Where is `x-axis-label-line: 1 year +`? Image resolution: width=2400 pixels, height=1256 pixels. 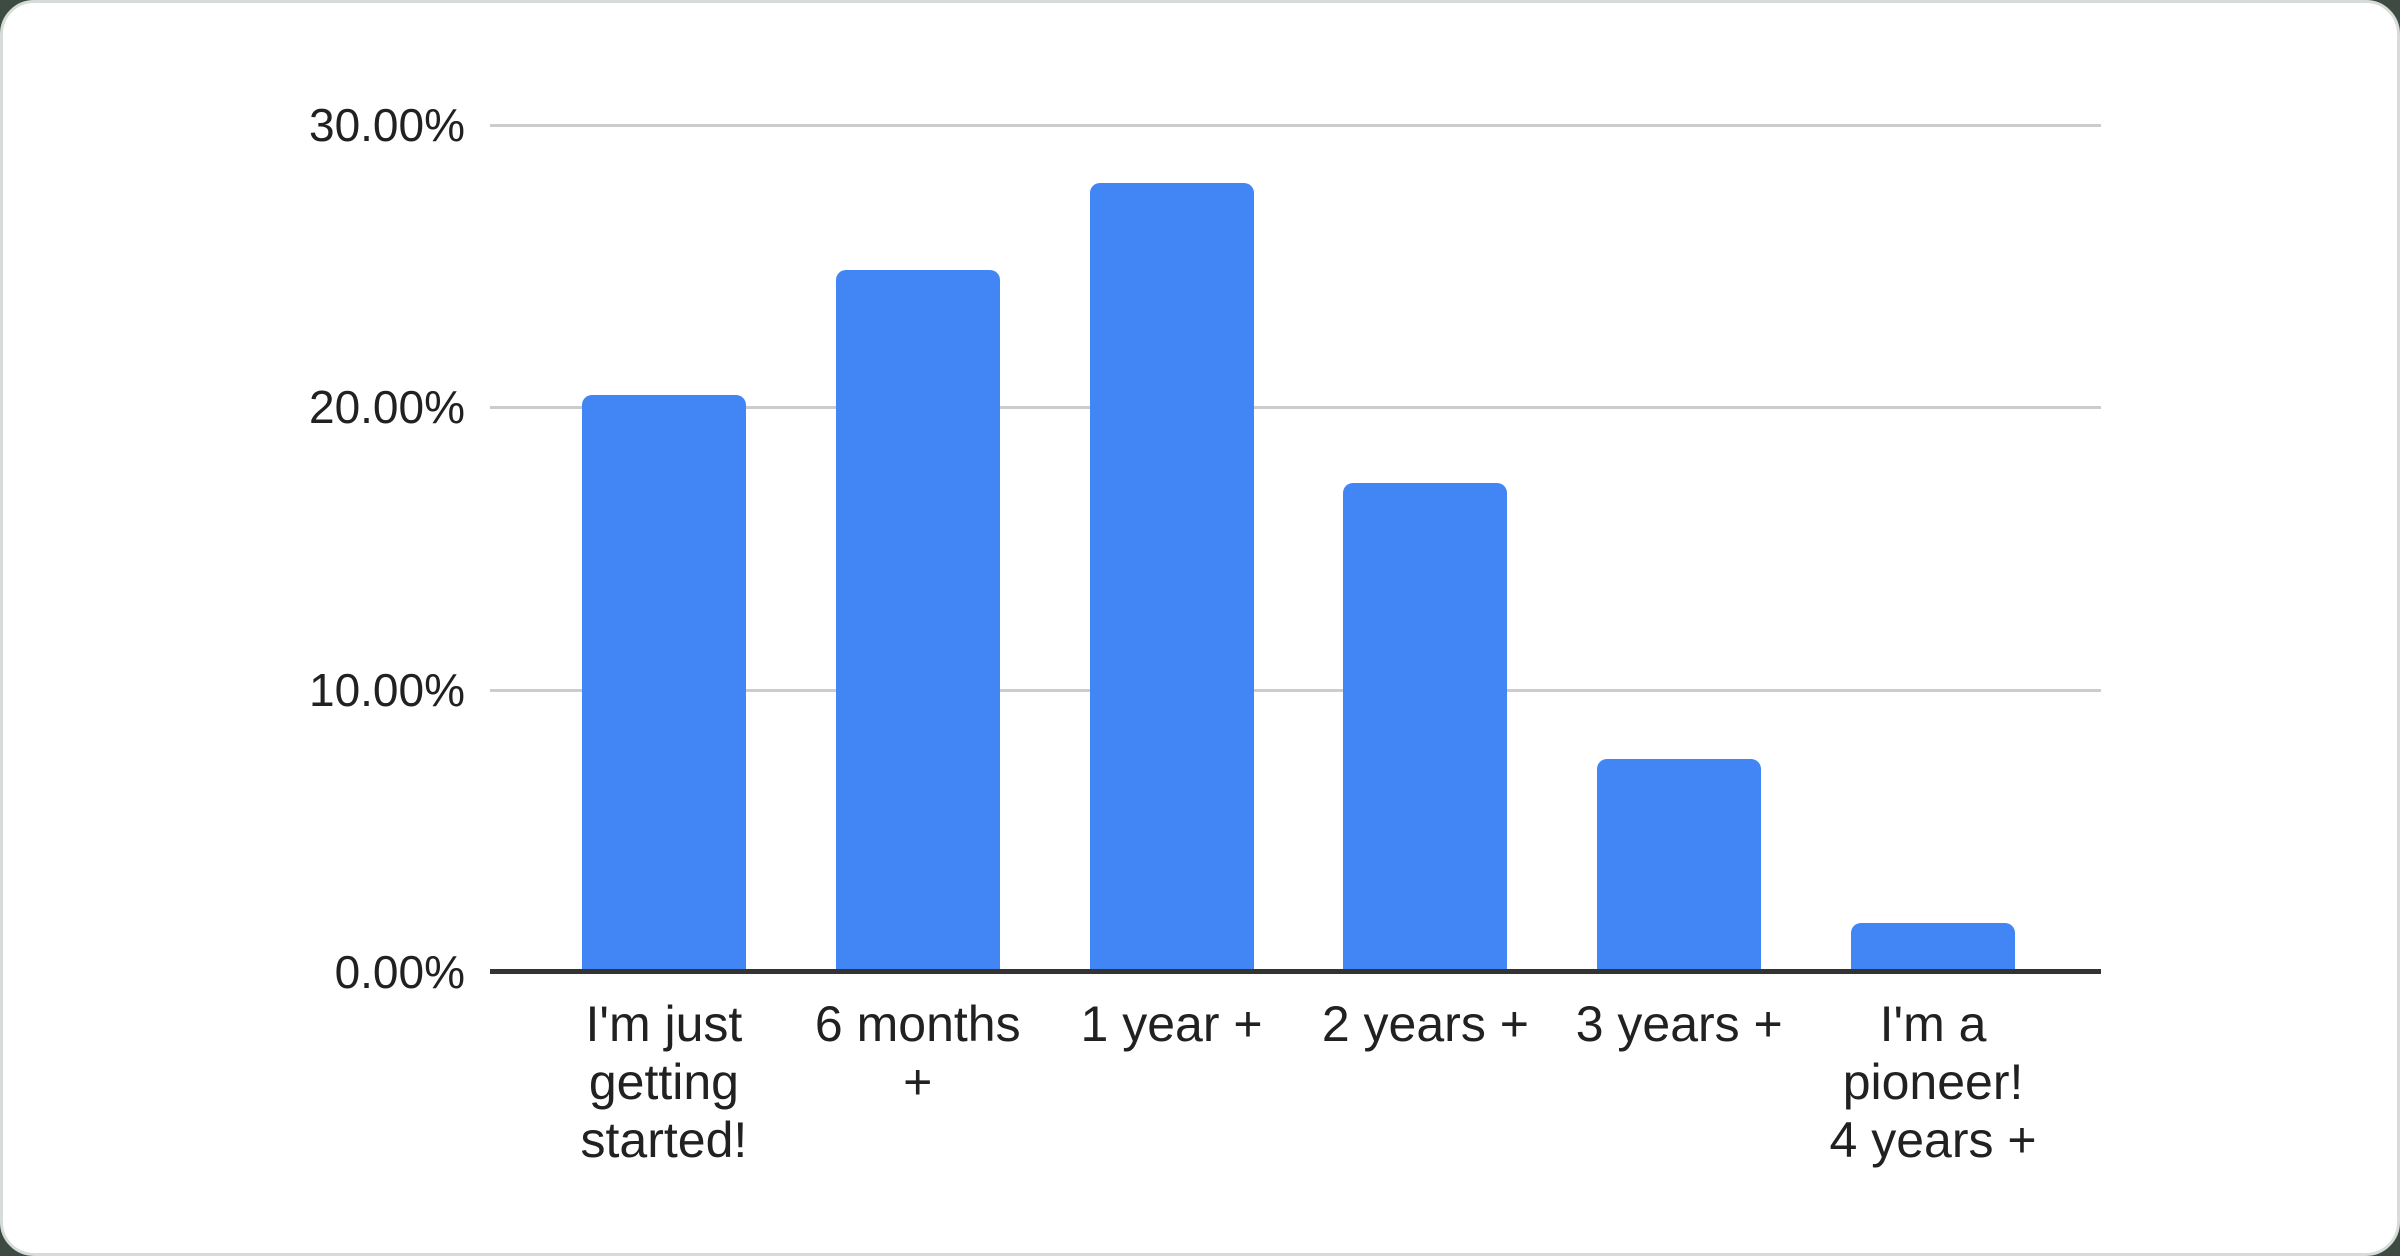 x-axis-label-line: 1 year + is located at coordinates (1171, 1024).